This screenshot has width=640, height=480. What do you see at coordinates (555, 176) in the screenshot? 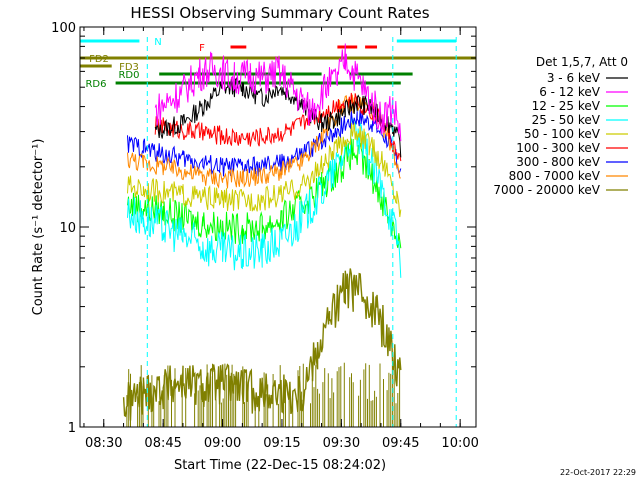
I see `legend-label: 800 - 7000 keV` at bounding box center [555, 176].